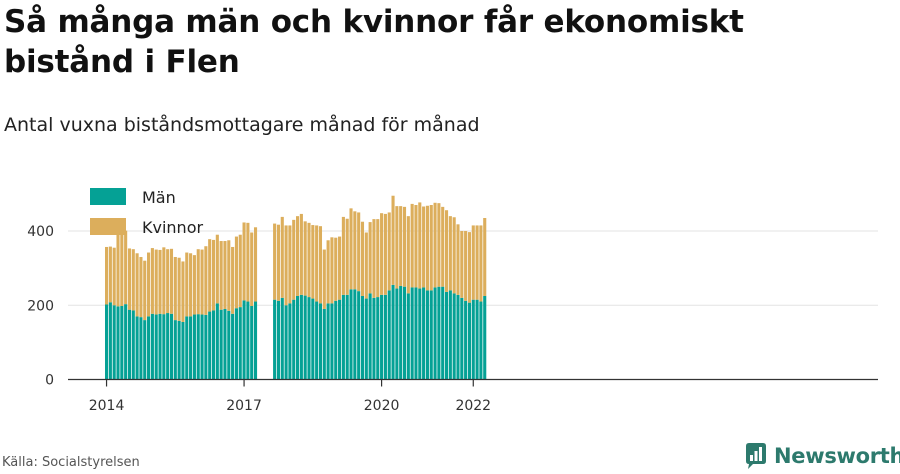 This screenshot has width=900, height=474. I want to click on x-tick-label-2014: 2014, so click(107, 406).